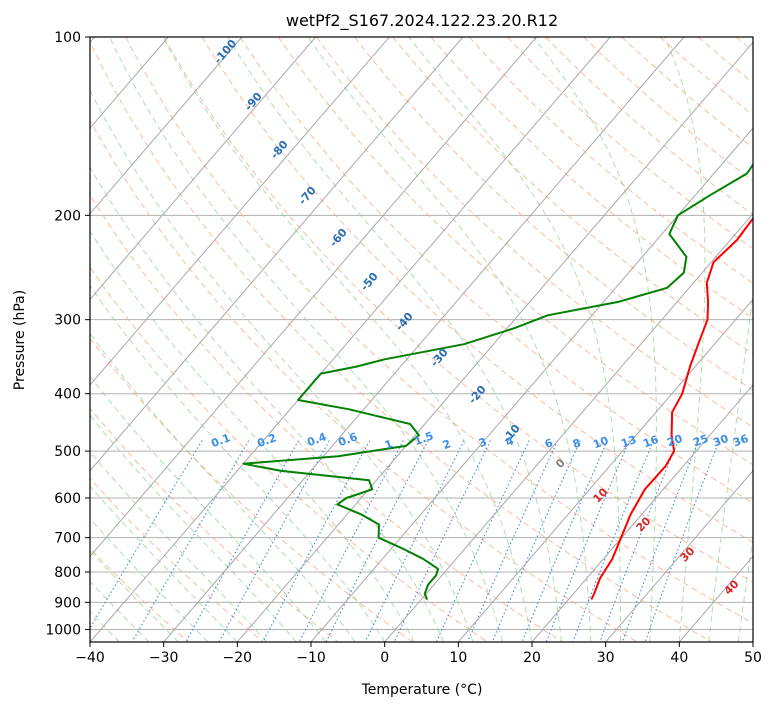 Image resolution: width=775 pixels, height=708 pixels. Describe the element at coordinates (422, 690) in the screenshot. I see `x-axis-label: Temperature (°C)` at that location.